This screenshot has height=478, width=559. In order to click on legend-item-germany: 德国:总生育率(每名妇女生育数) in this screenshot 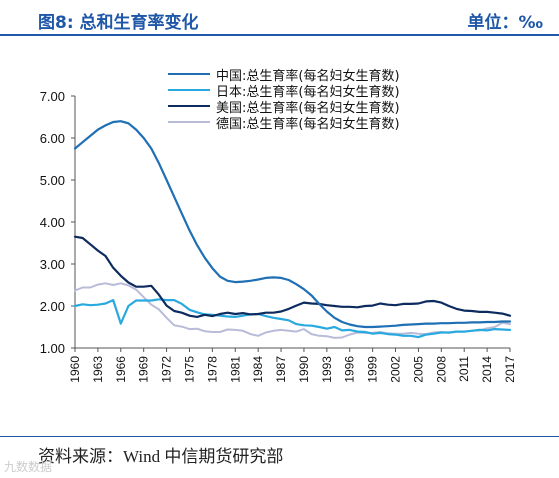, I will do `click(284, 123)`.